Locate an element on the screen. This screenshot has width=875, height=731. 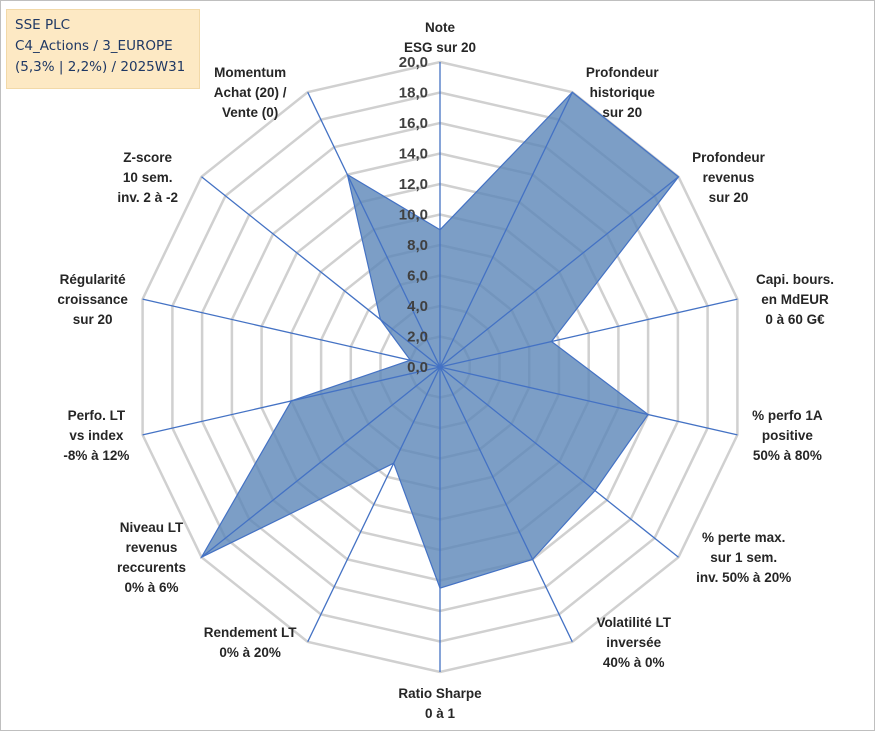
tick-label: 14,0 is located at coordinates (413, 154).